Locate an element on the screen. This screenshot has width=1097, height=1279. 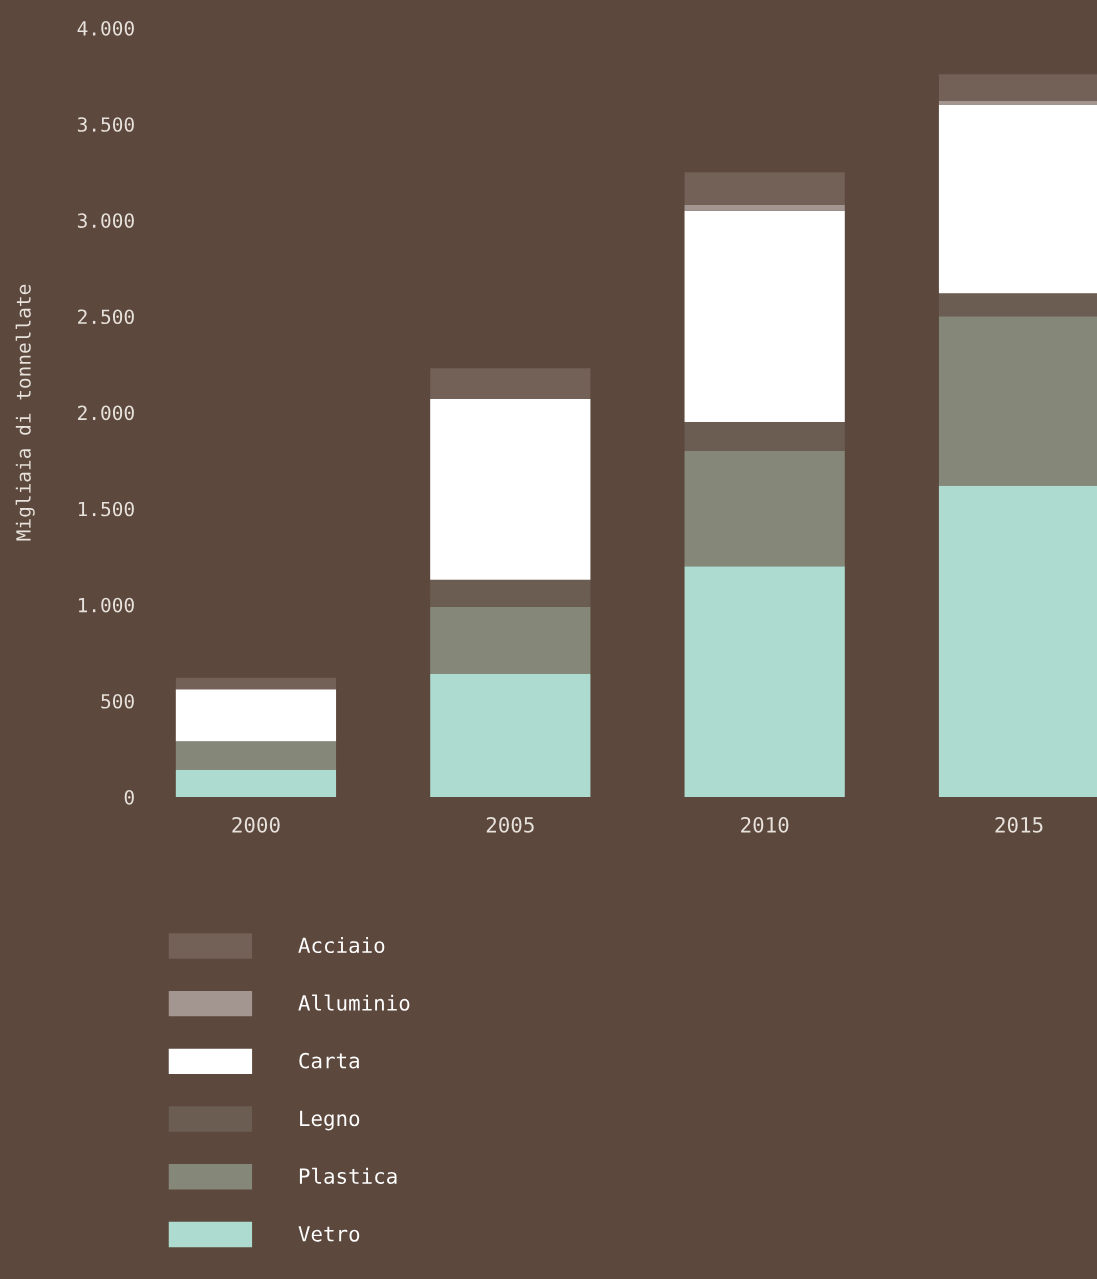
legend-label: Vetro is located at coordinates (329, 1234).